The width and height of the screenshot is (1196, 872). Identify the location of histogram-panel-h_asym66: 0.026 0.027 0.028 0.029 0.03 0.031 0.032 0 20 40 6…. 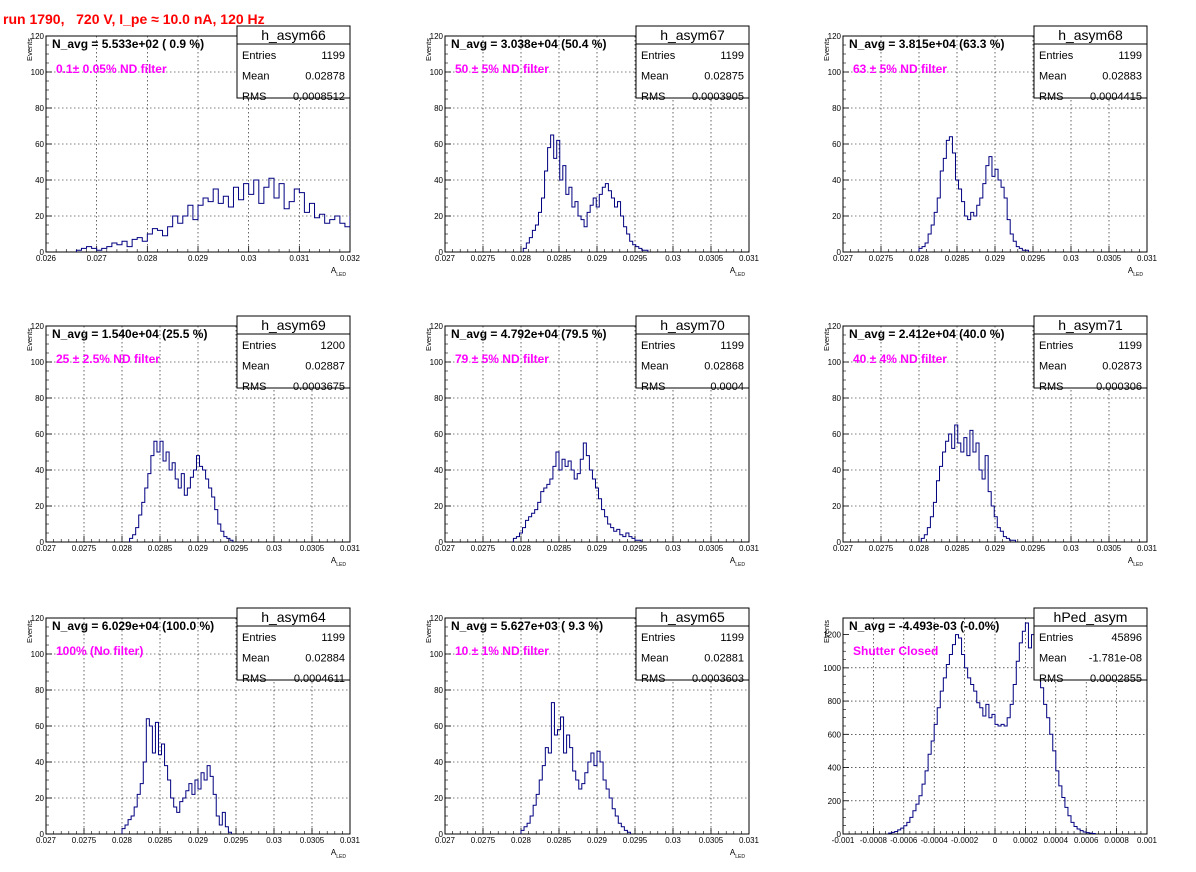
(193, 151).